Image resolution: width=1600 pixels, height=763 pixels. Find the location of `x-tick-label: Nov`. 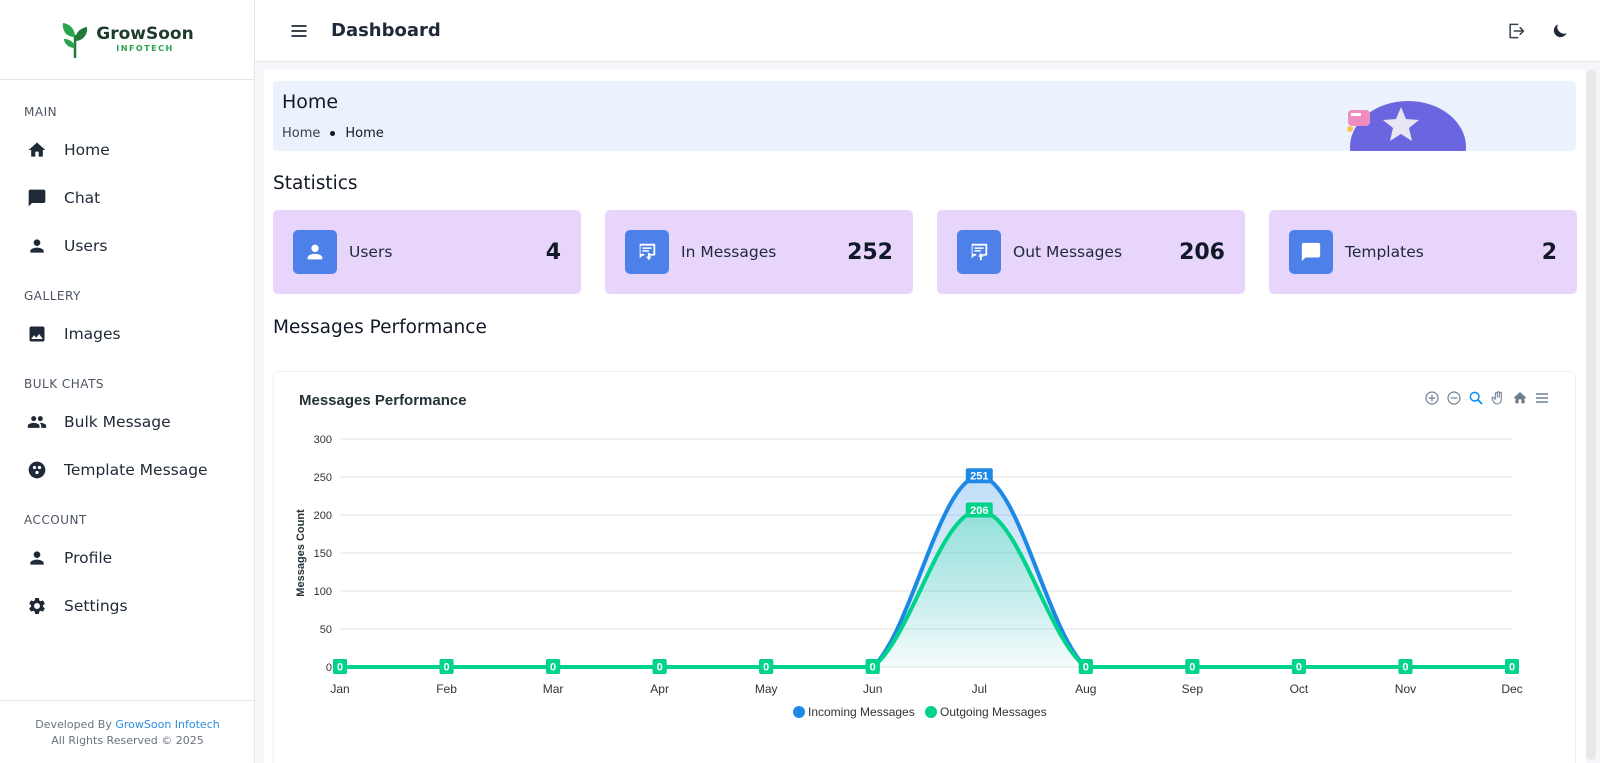

x-tick-label: Nov is located at coordinates (1405, 689).